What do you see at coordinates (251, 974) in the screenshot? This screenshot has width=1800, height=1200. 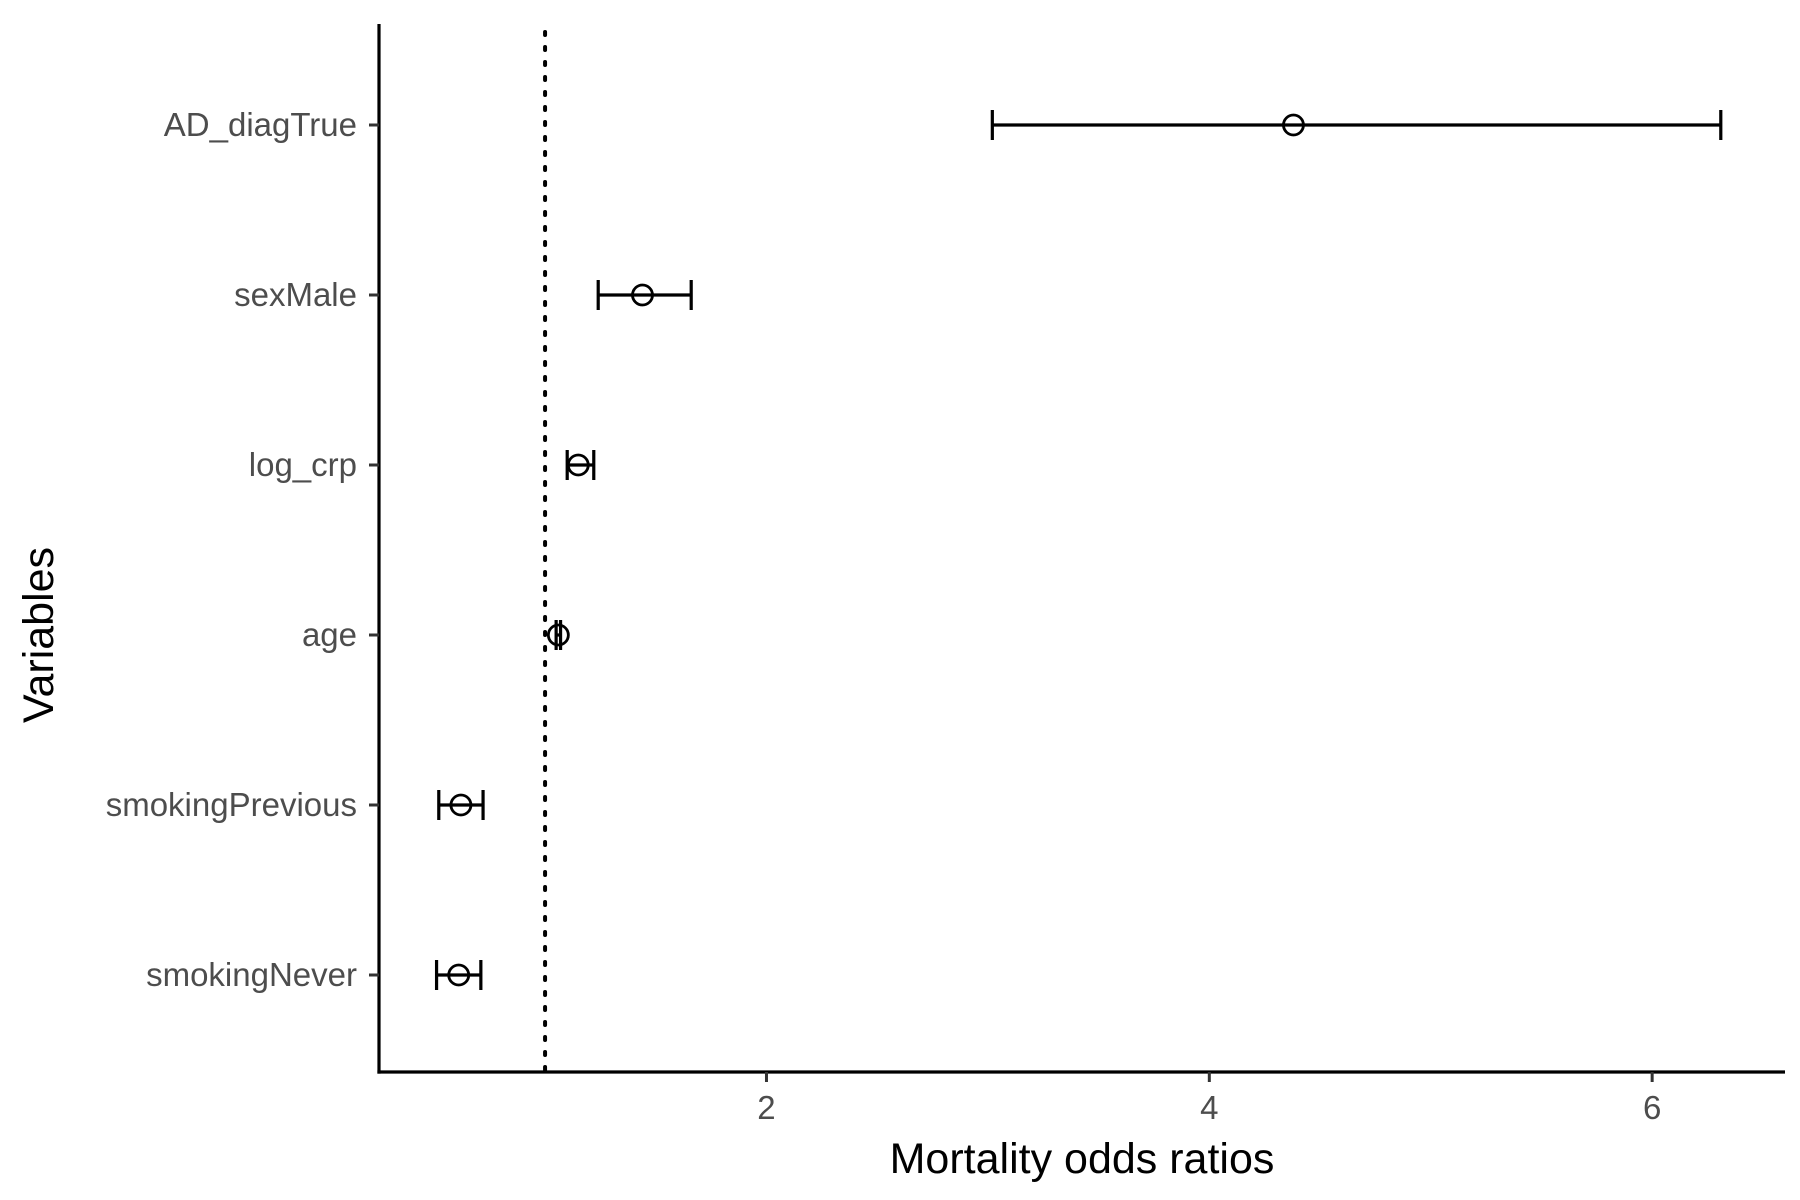 I see `y-tick-label: smokingNever` at bounding box center [251, 974].